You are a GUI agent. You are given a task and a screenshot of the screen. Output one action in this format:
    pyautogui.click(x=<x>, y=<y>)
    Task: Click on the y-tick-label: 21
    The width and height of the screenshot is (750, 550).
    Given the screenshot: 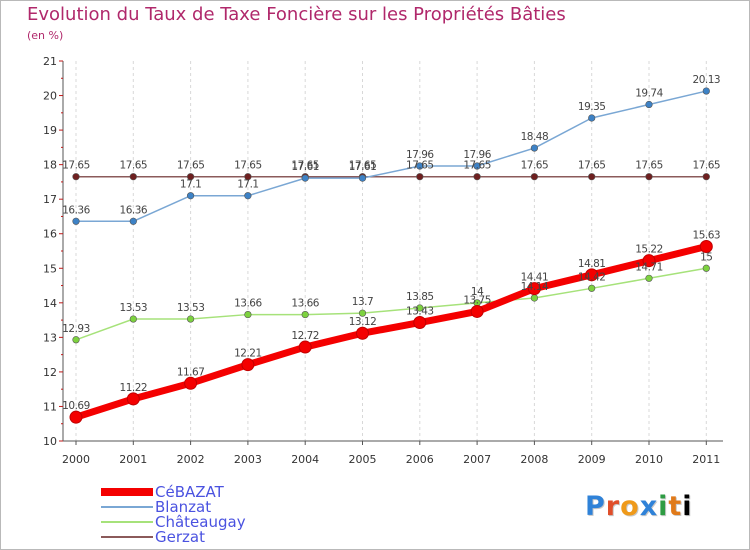 What is the action you would take?
    pyautogui.click(x=50, y=61)
    